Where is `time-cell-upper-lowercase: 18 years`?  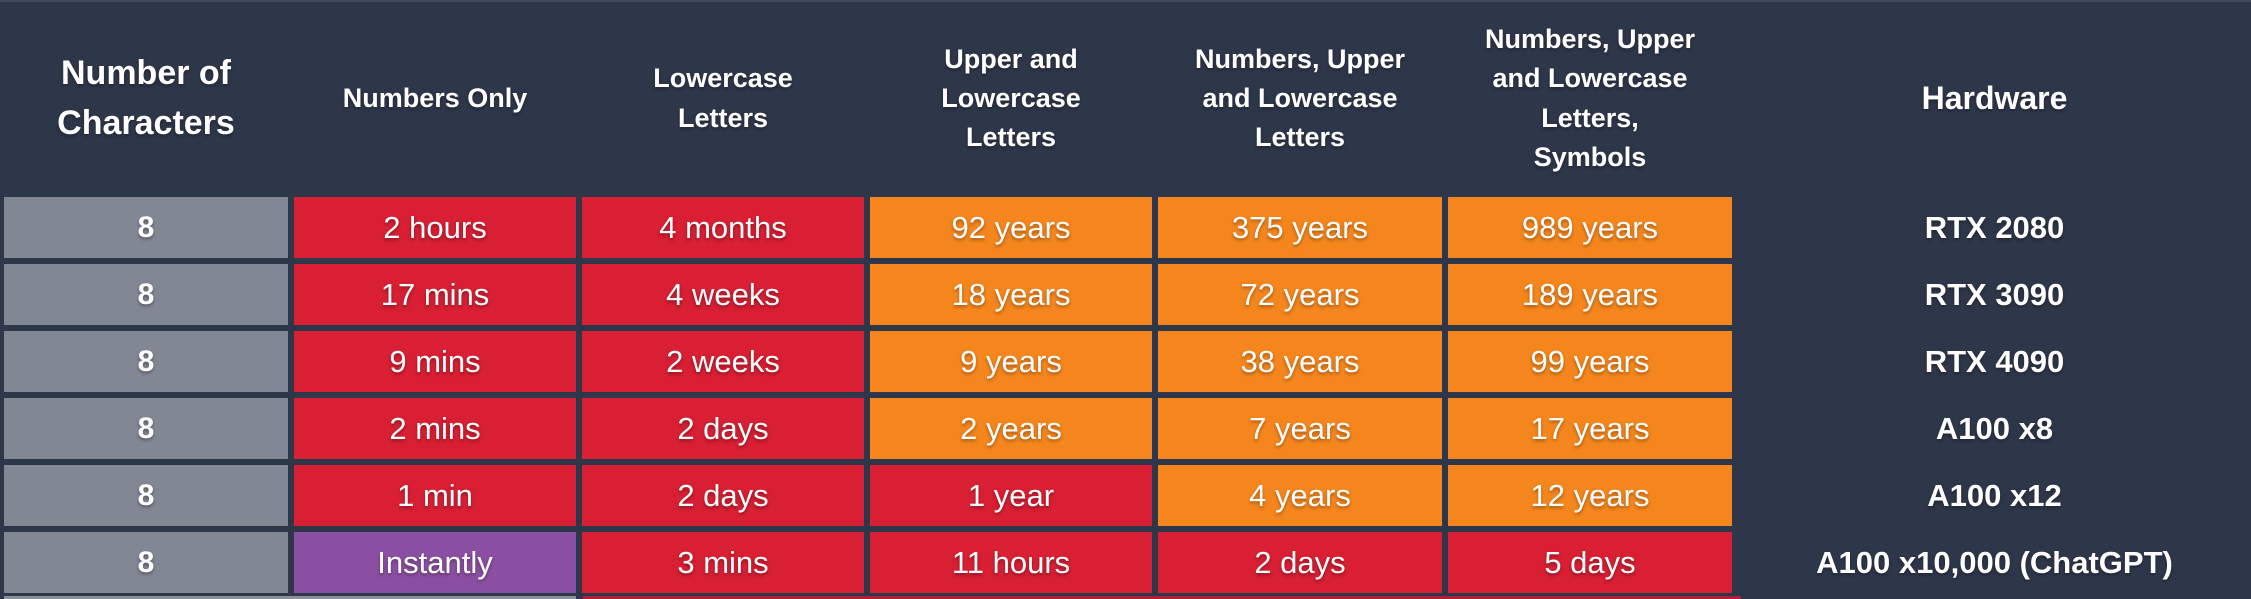
time-cell-upper-lowercase: 18 years is located at coordinates (1011, 294).